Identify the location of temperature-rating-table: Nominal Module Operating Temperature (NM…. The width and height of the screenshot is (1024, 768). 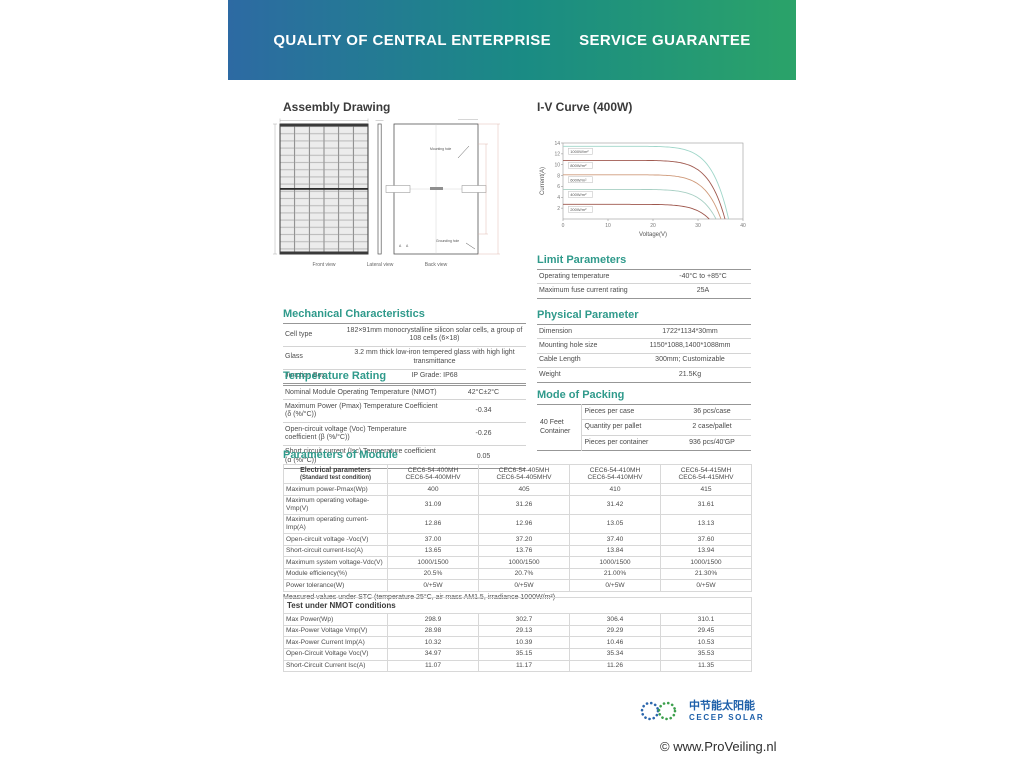
(404, 427).